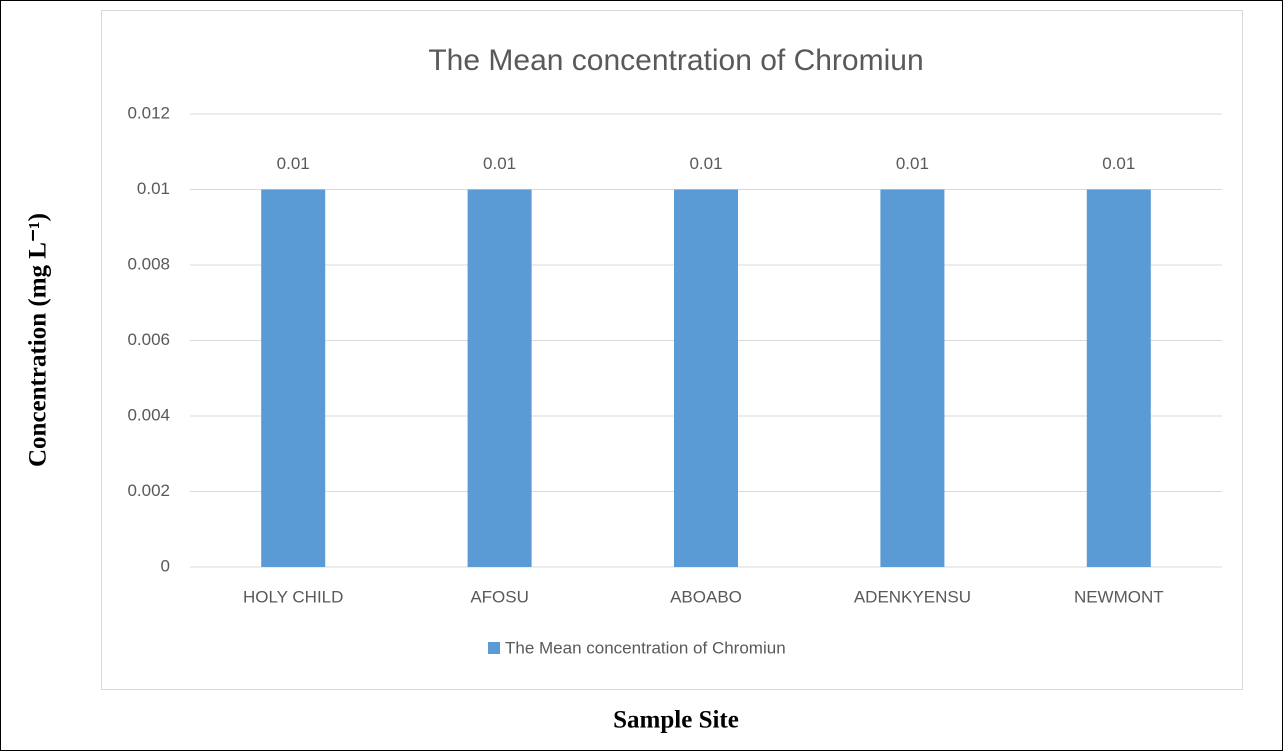  Describe the element at coordinates (1119, 596) in the screenshot. I see `x-tick-label: NEWMONT` at that location.